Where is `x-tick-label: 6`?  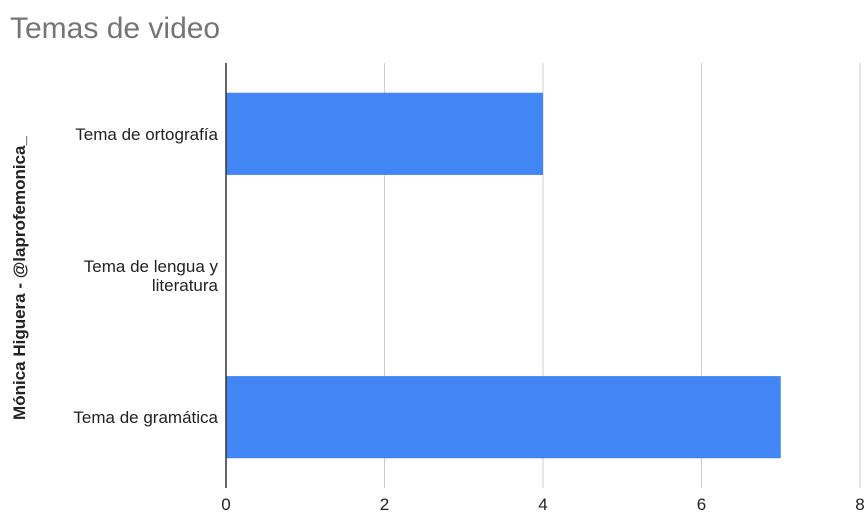 x-tick-label: 6 is located at coordinates (701, 504).